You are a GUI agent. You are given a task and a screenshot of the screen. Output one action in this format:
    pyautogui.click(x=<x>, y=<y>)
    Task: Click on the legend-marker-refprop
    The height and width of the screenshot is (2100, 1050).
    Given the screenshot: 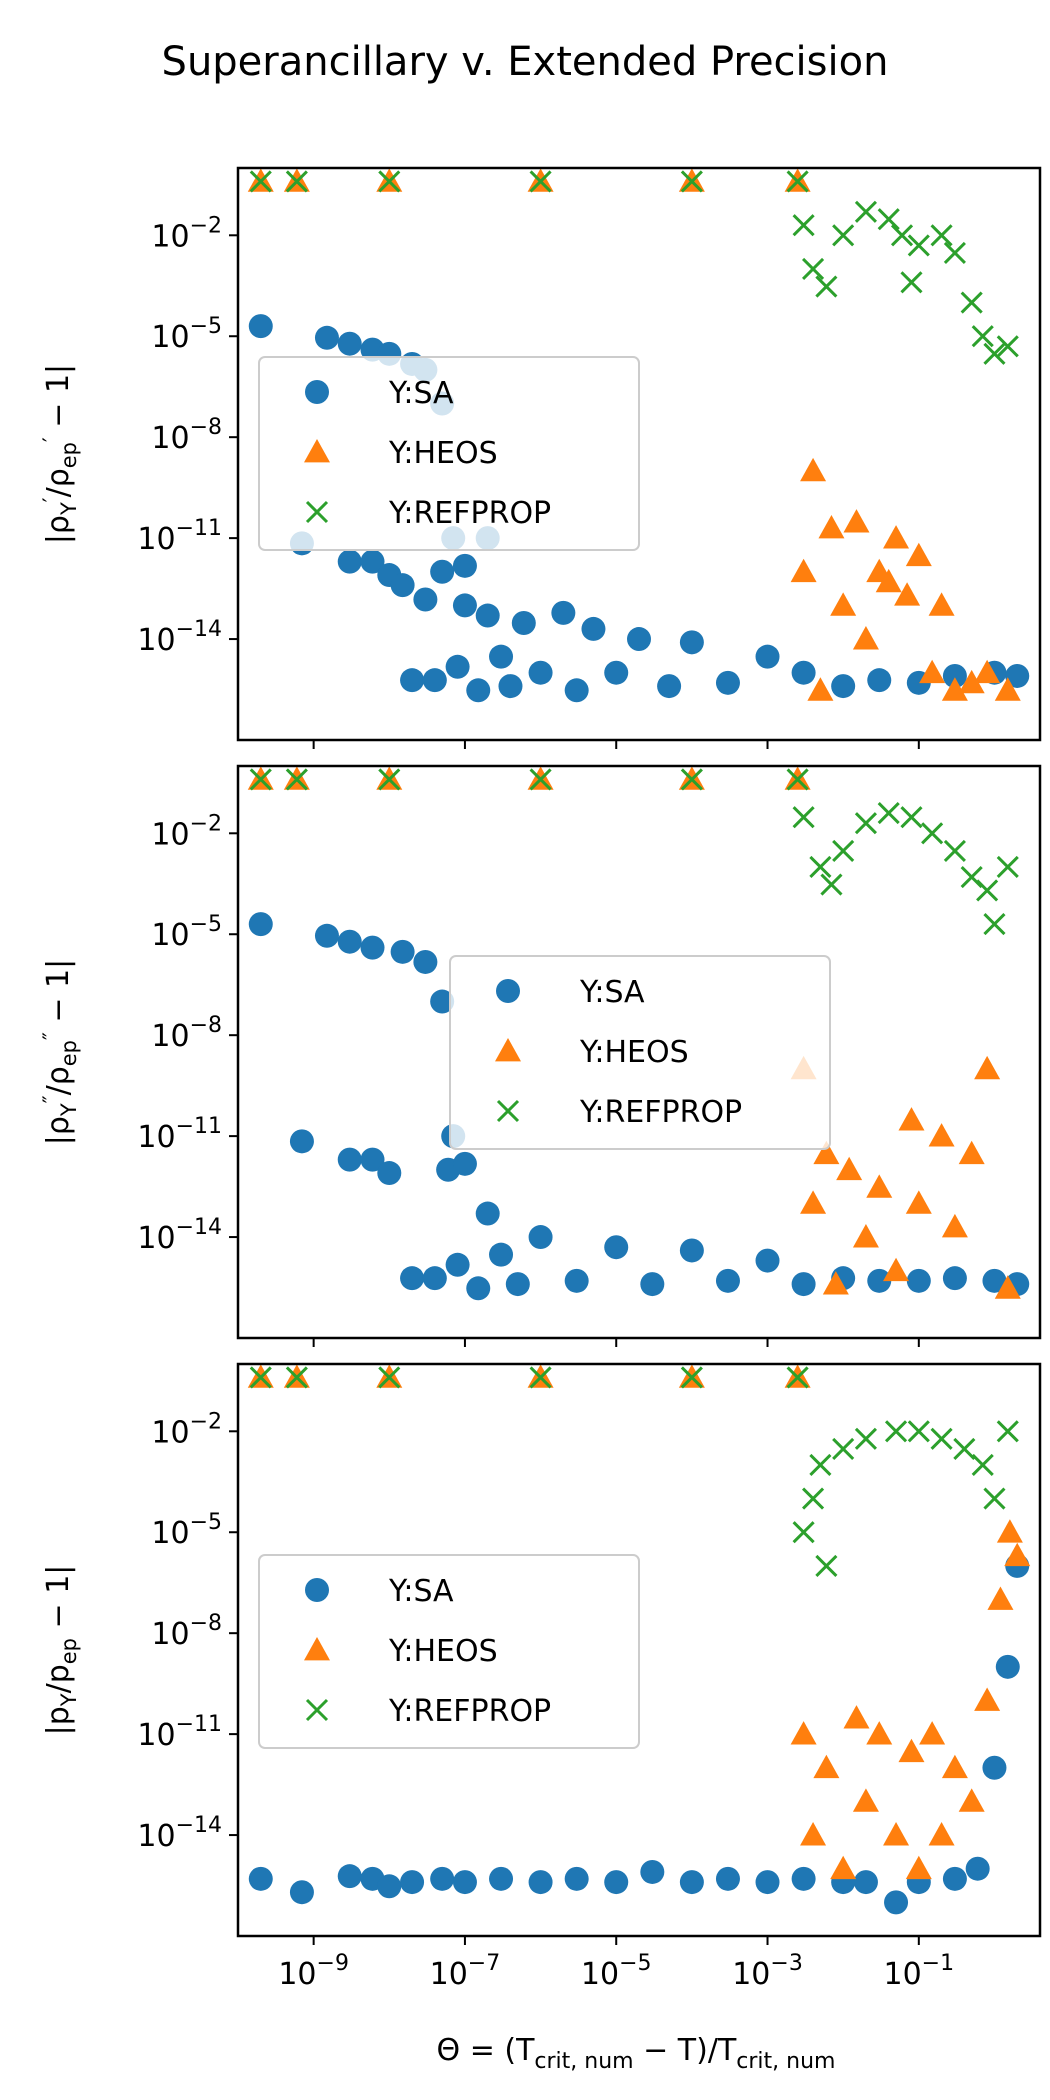 What is the action you would take?
    pyautogui.click(x=508, y=1111)
    